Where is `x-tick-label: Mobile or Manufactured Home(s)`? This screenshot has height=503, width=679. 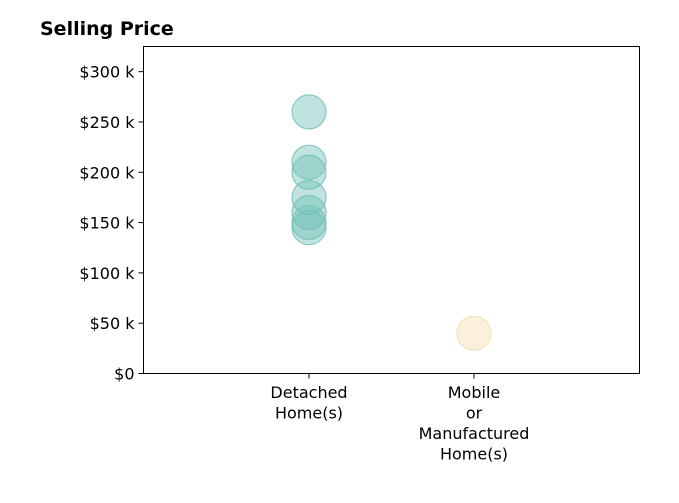
x-tick-label: Mobile or Manufactured Home(s) is located at coordinates (474, 423).